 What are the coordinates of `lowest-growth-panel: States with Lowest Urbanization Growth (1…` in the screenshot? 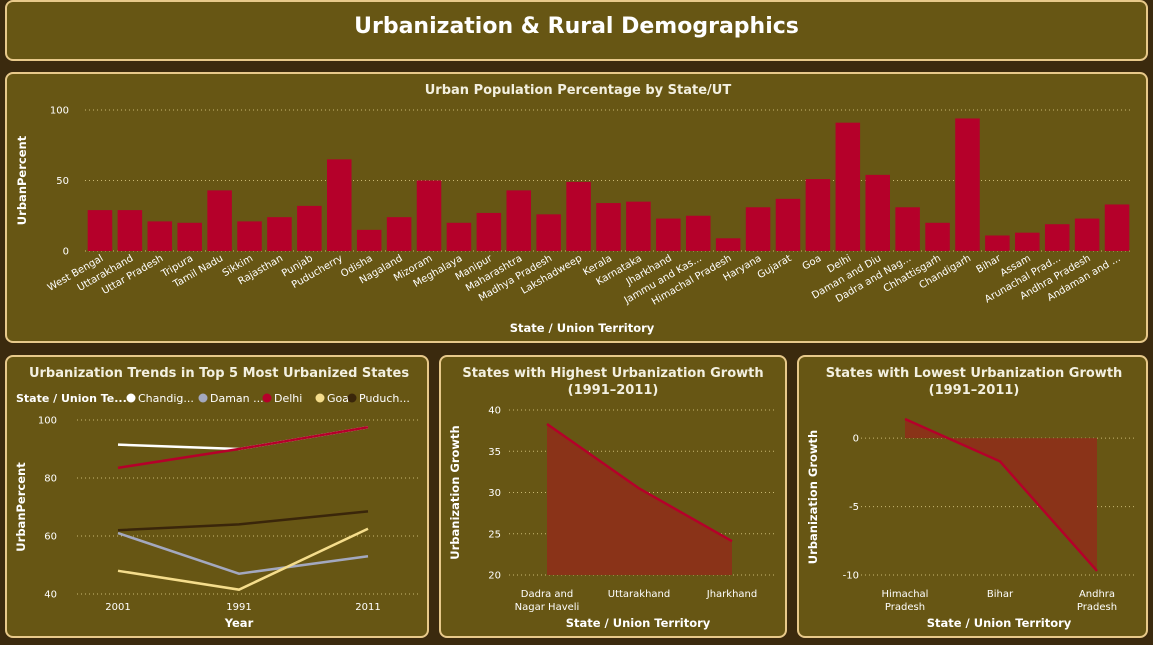 It's located at (972, 496).